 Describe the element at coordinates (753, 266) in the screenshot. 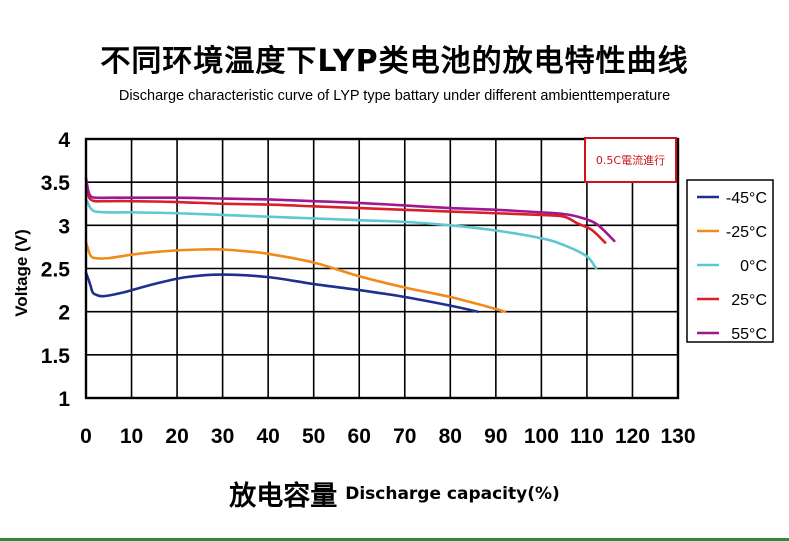

I see `legend-label: 0°C` at that location.